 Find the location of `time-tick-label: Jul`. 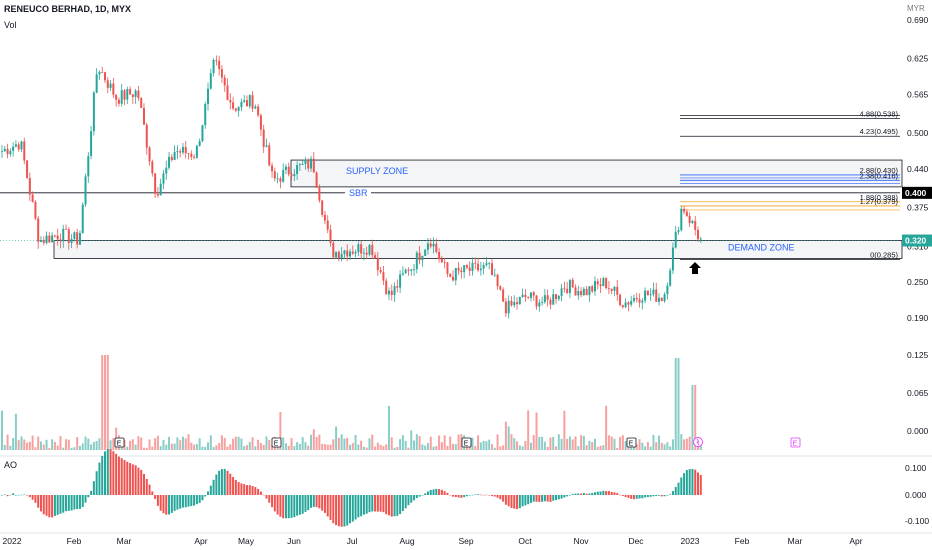

time-tick-label: Jul is located at coordinates (352, 541).